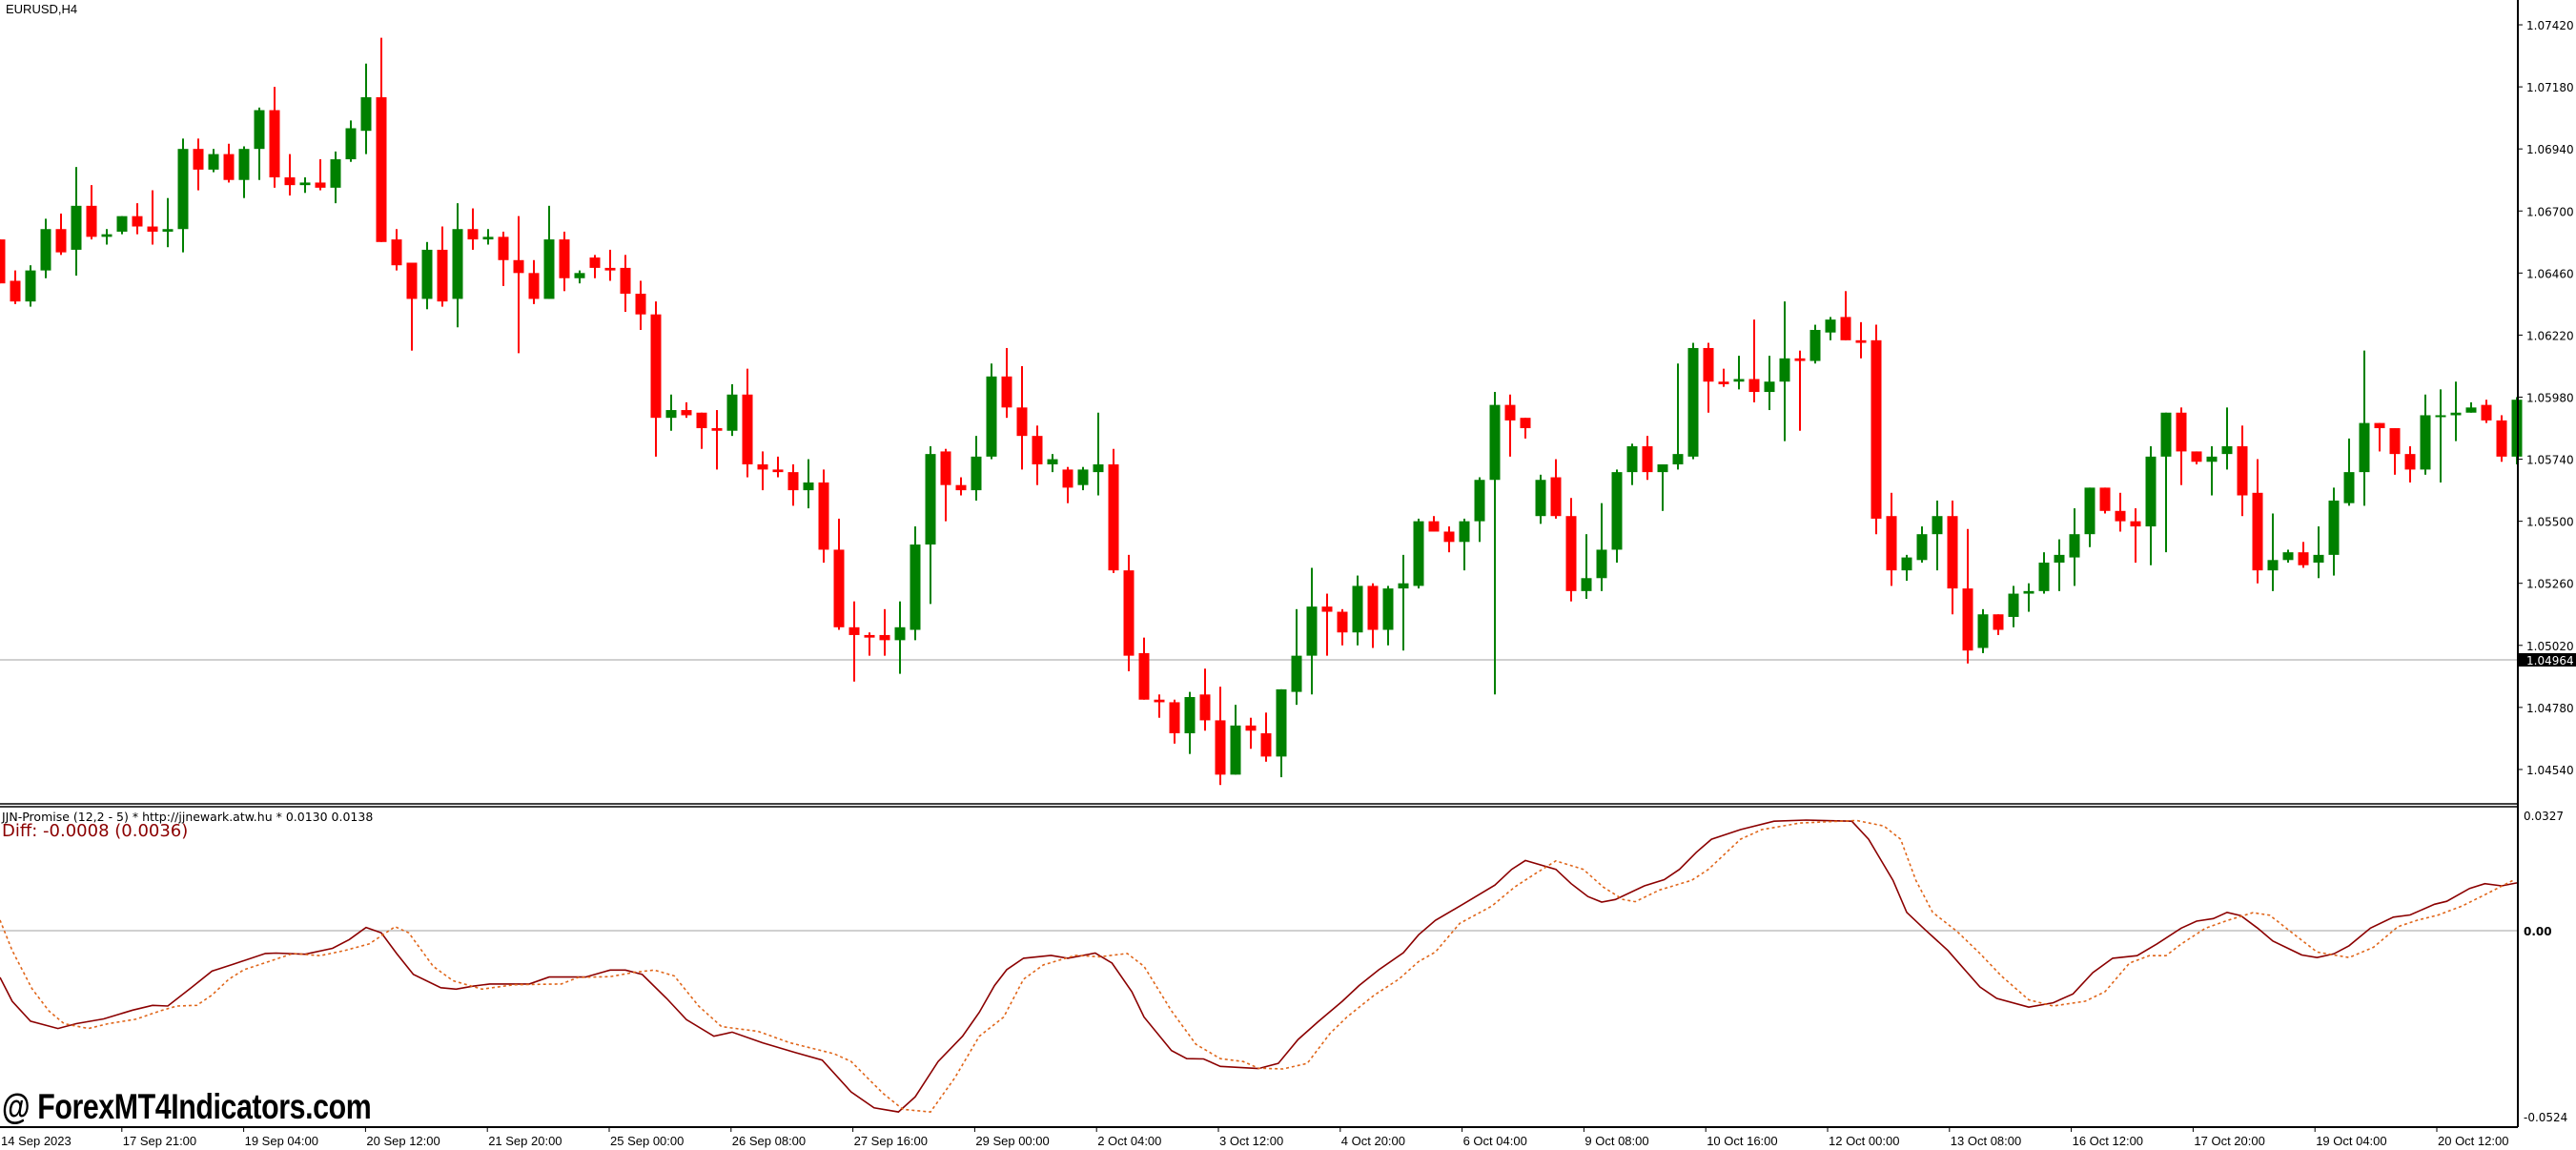 This screenshot has height=1150, width=2576. I want to click on price-tick-label: 1.05500, so click(2550, 522).